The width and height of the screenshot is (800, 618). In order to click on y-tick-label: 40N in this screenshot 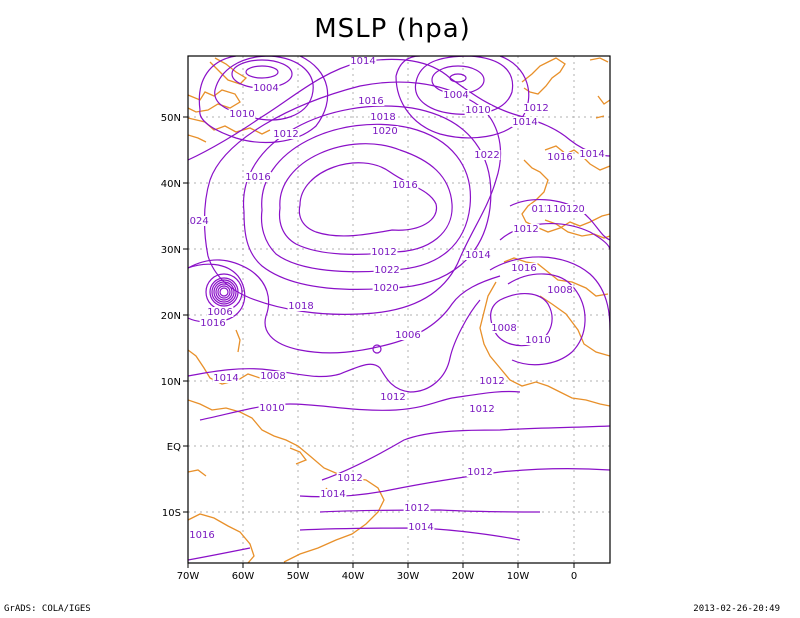, I will do `click(171, 184)`.